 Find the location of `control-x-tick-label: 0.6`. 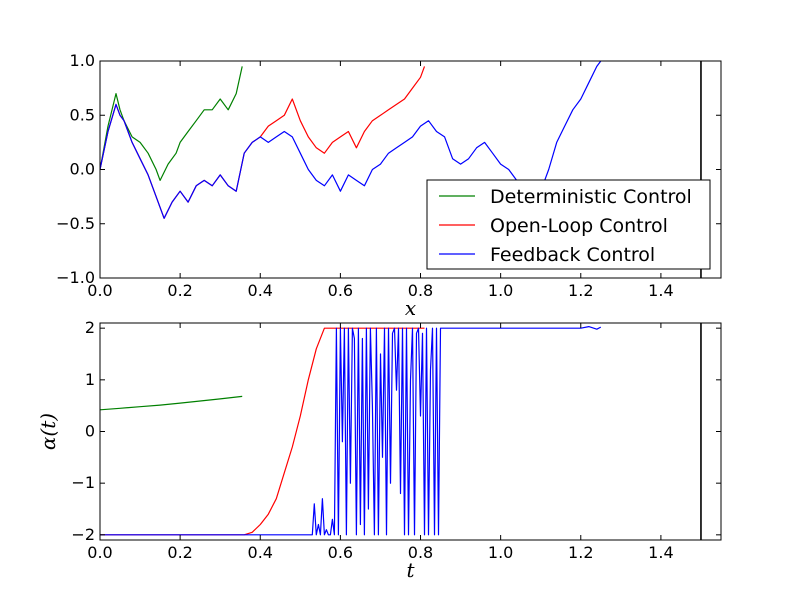

control-x-tick-label: 0.6 is located at coordinates (340, 552).